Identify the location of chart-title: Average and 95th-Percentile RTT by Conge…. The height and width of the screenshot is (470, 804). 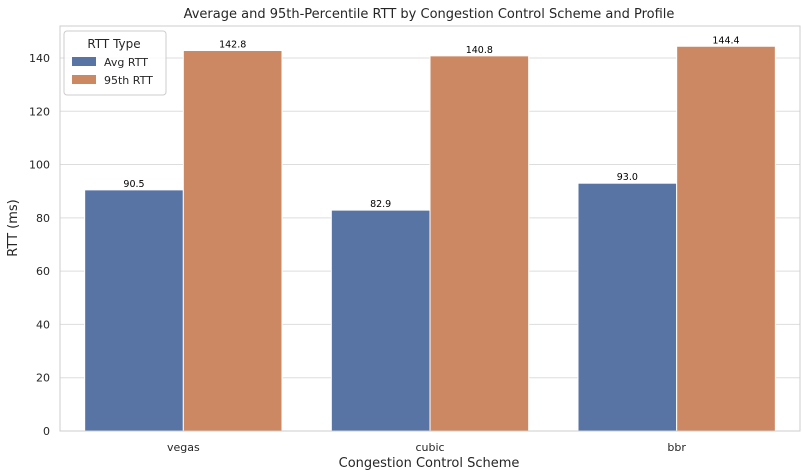
(429, 14).